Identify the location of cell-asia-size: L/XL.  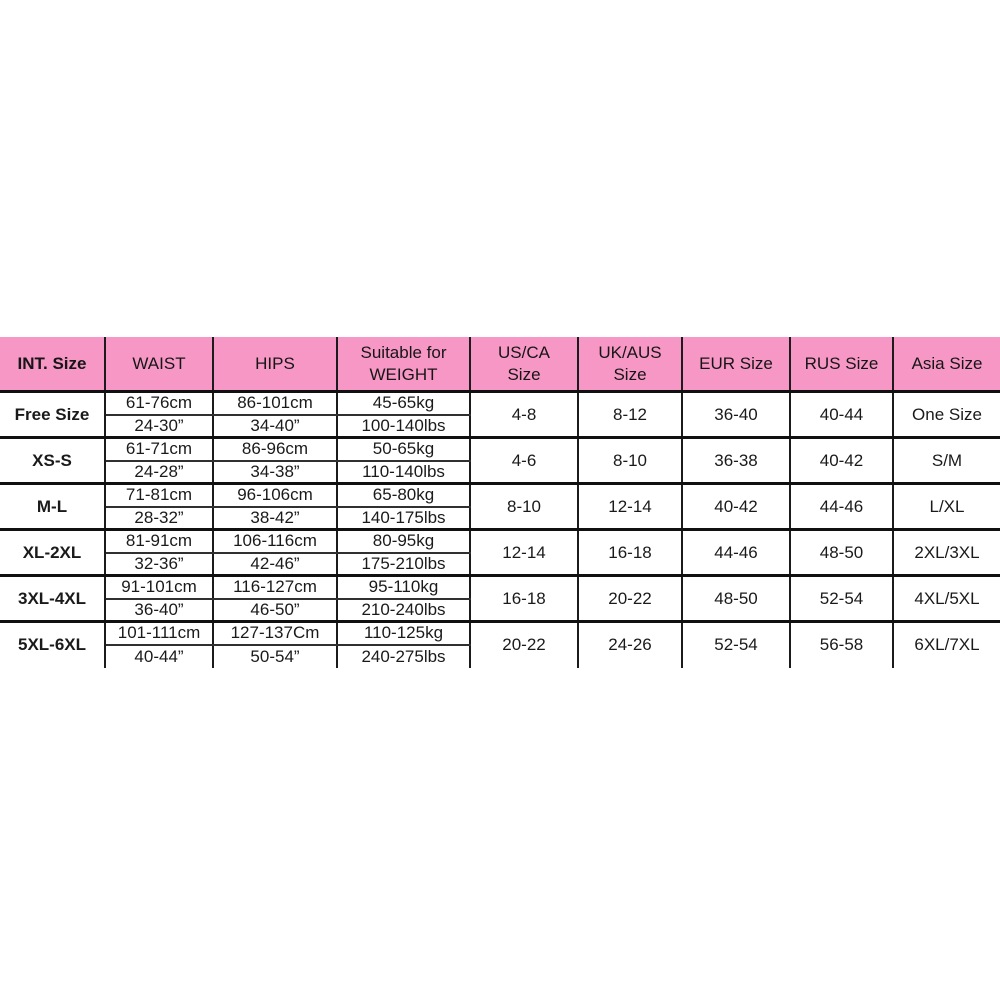
(946, 507).